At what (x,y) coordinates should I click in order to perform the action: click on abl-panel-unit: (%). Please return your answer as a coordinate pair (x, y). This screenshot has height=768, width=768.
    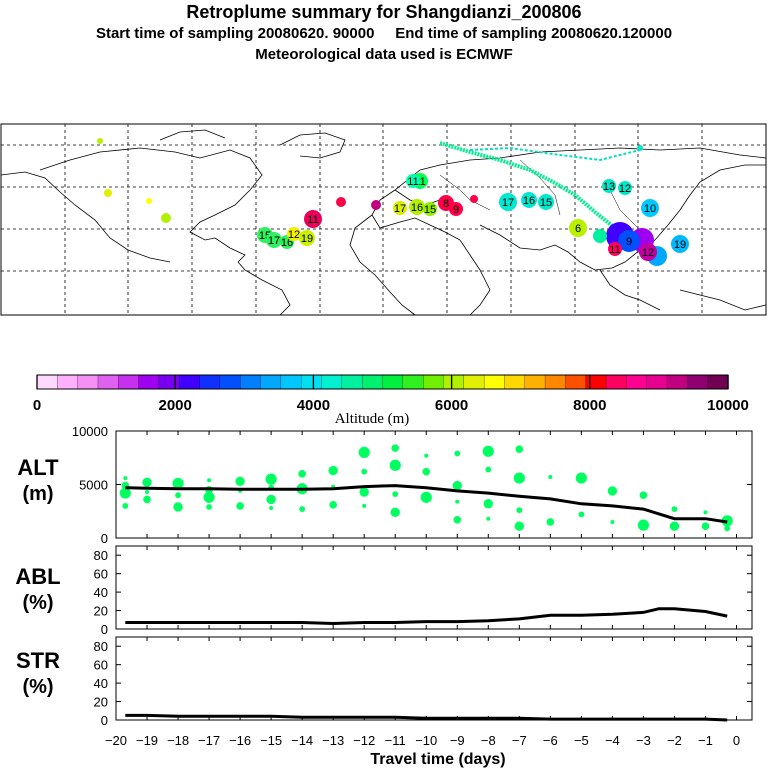
    Looking at the image, I should click on (37, 603).